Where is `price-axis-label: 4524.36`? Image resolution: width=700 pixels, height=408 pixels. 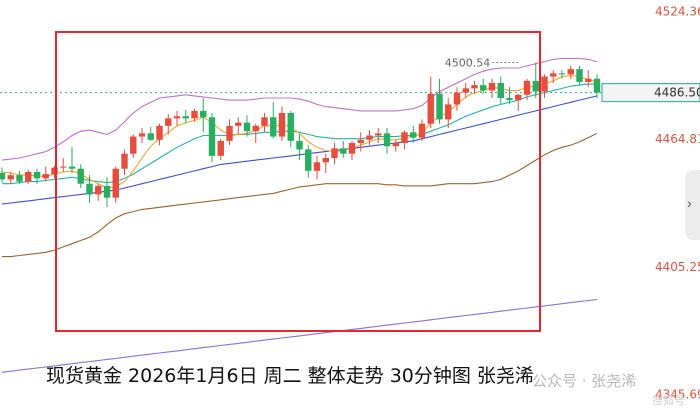 price-axis-label: 4524.36 is located at coordinates (677, 12).